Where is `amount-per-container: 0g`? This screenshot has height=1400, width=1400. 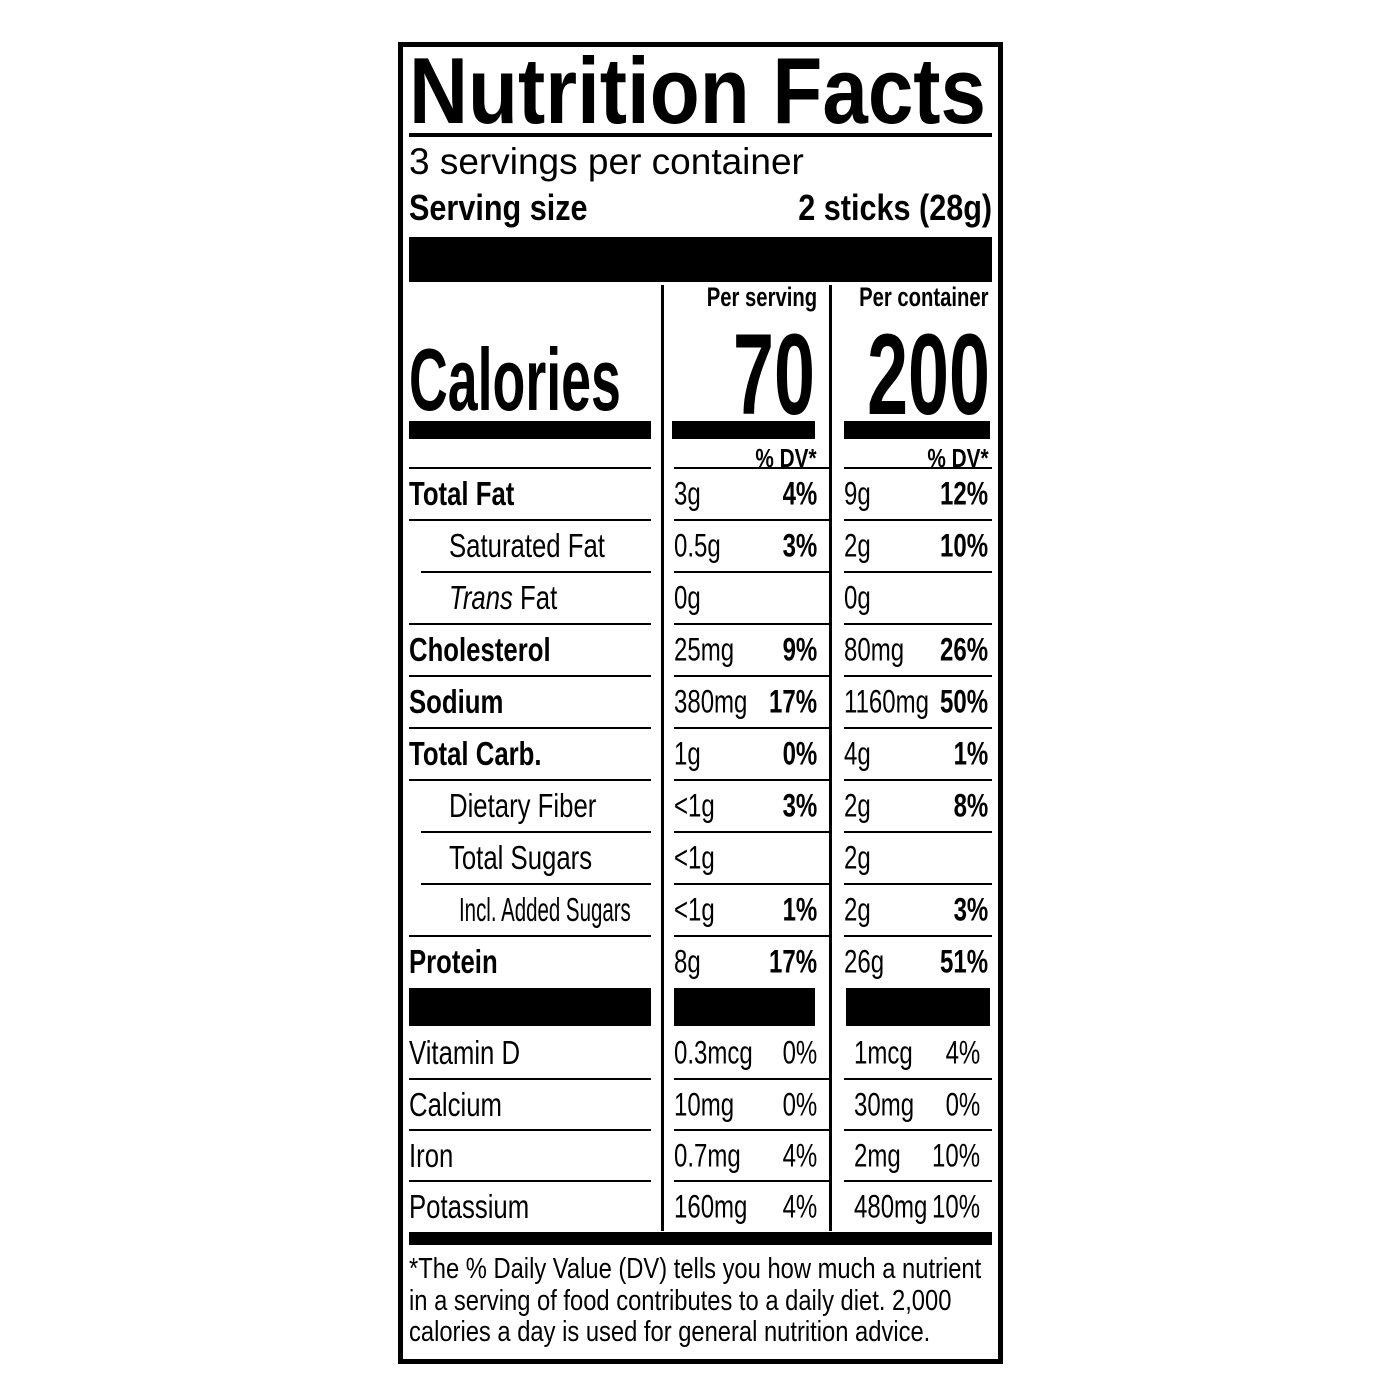 amount-per-container: 0g is located at coordinates (857, 597).